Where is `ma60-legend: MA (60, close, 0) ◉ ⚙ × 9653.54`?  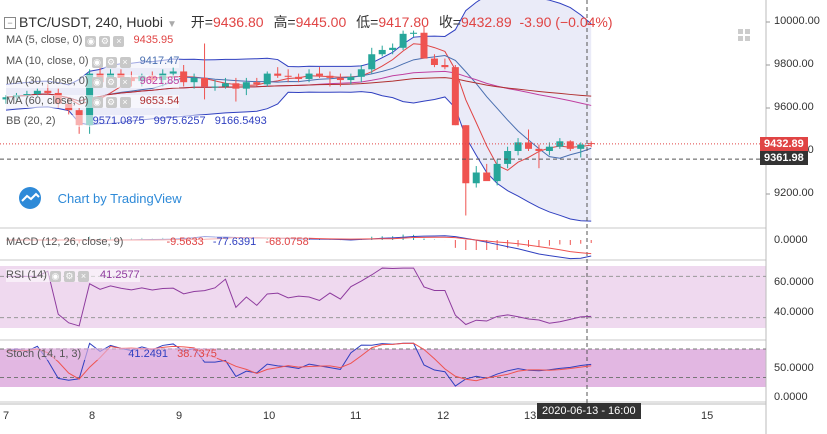
ma60-legend: MA (60, close, 0) ◉ ⚙ × 9653.54 is located at coordinates (93, 101).